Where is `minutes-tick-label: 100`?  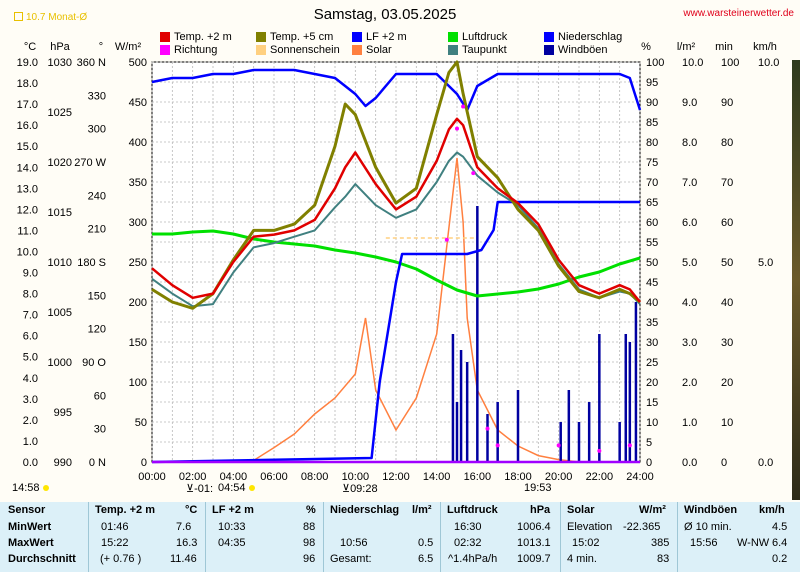
minutes-tick-label: 100 is located at coordinates (730, 63).